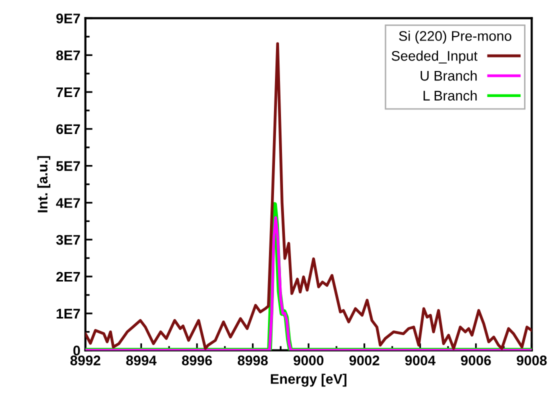  I want to click on y-tick-label: 3E7, so click(68, 239).